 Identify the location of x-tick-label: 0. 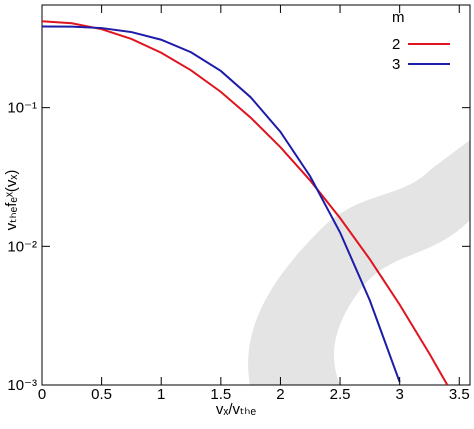
(42, 394).